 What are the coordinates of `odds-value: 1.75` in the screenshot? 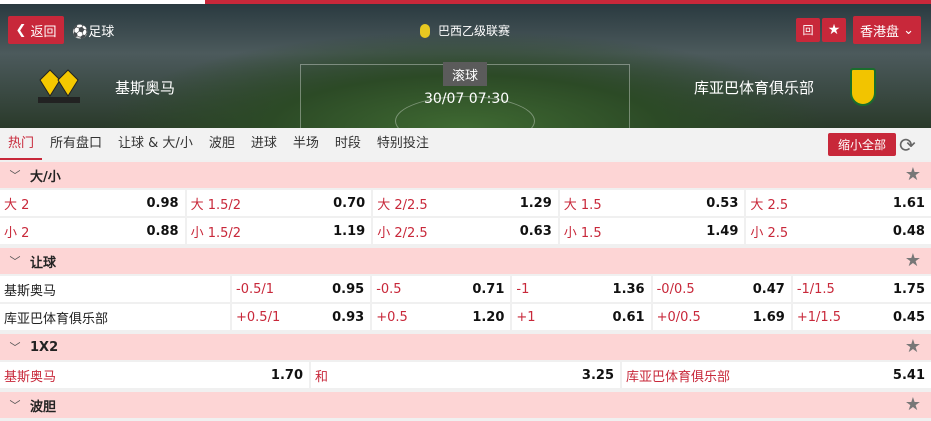 It's located at (909, 289).